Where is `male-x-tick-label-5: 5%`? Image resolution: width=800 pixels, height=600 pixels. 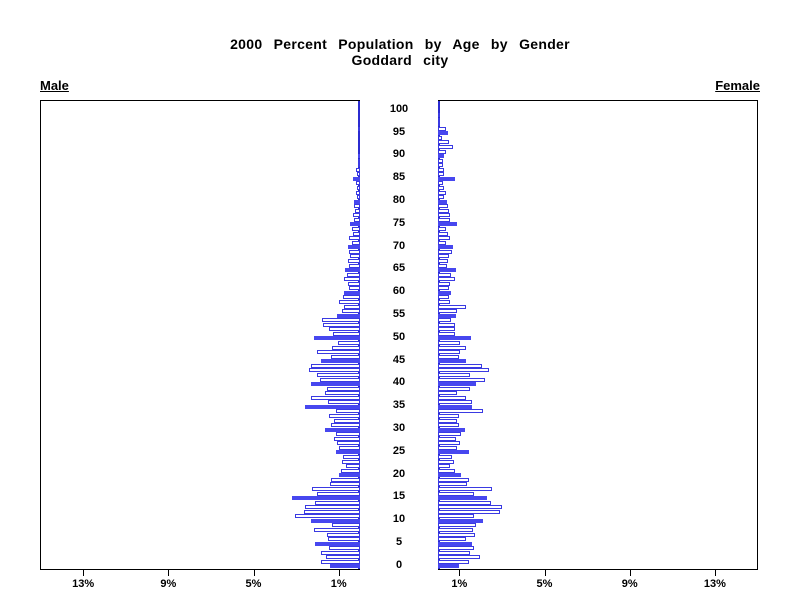 male-x-tick-label-5: 5% is located at coordinates (253, 584).